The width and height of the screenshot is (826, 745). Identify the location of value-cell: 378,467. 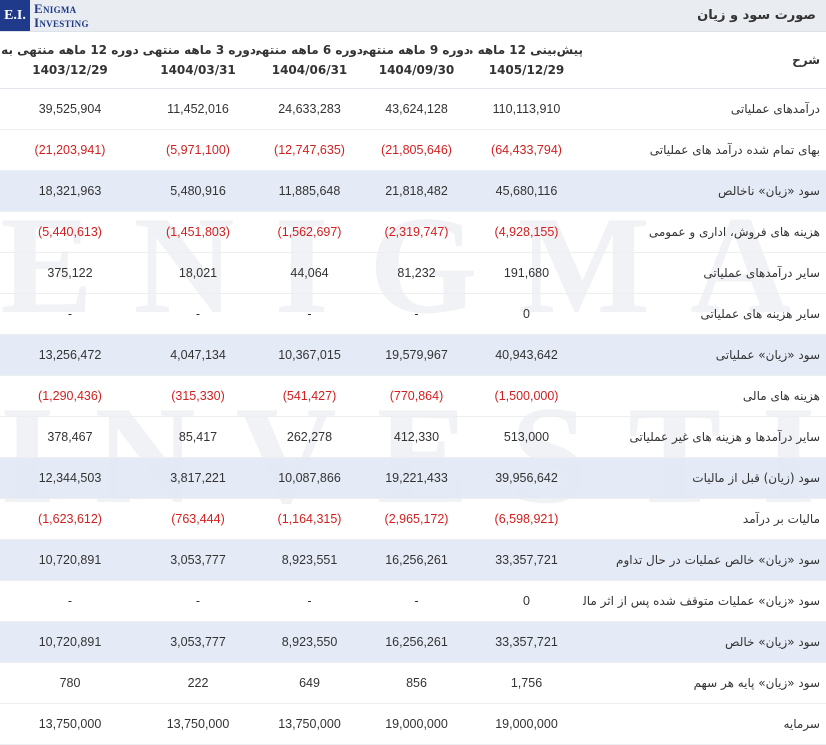
(70, 437).